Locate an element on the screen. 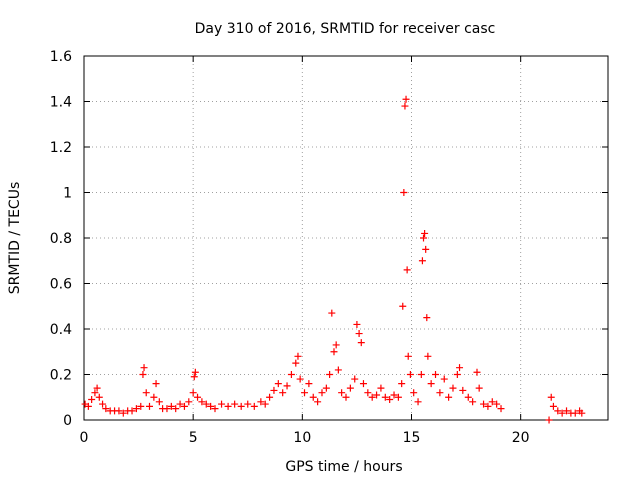 The image size is (640, 480). x-tick-label: 5 is located at coordinates (193, 438).